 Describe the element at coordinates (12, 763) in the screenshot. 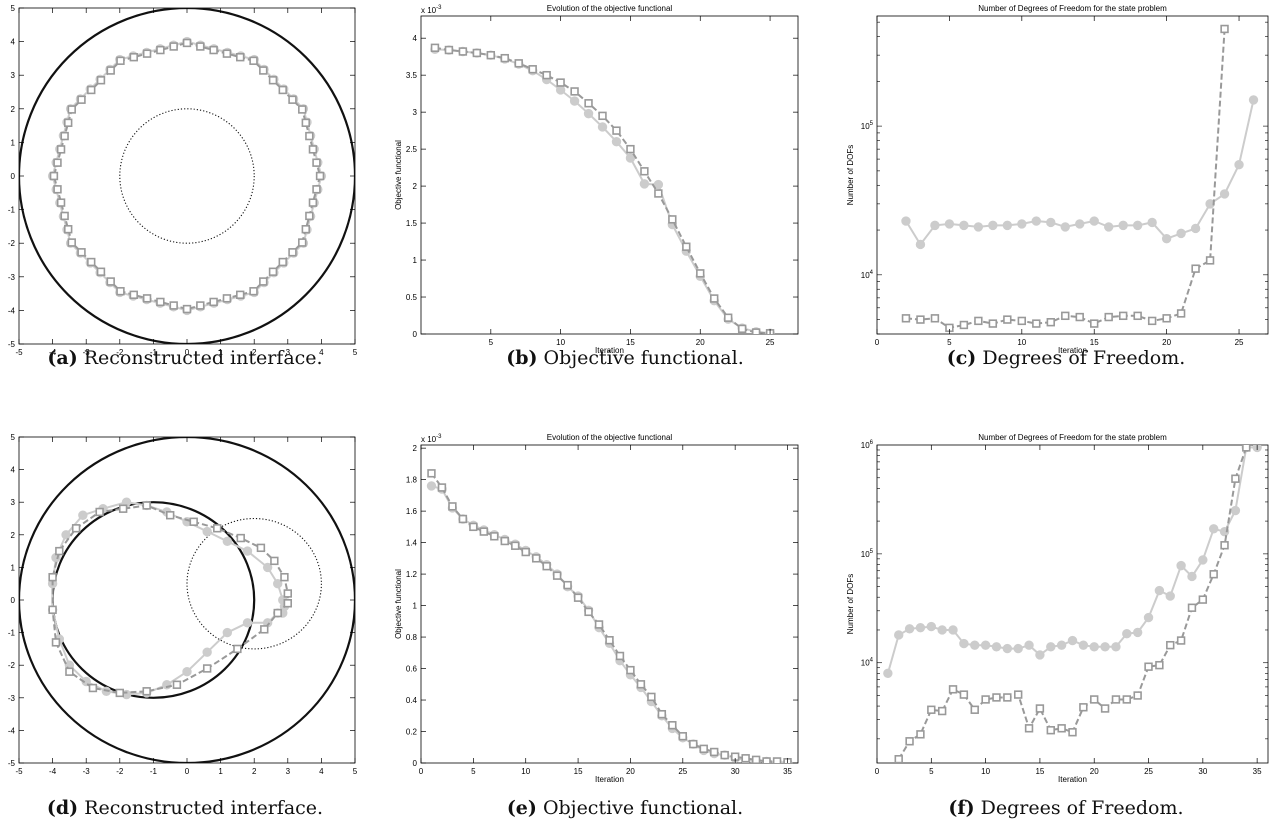

I see `y-tick-label: -5` at that location.